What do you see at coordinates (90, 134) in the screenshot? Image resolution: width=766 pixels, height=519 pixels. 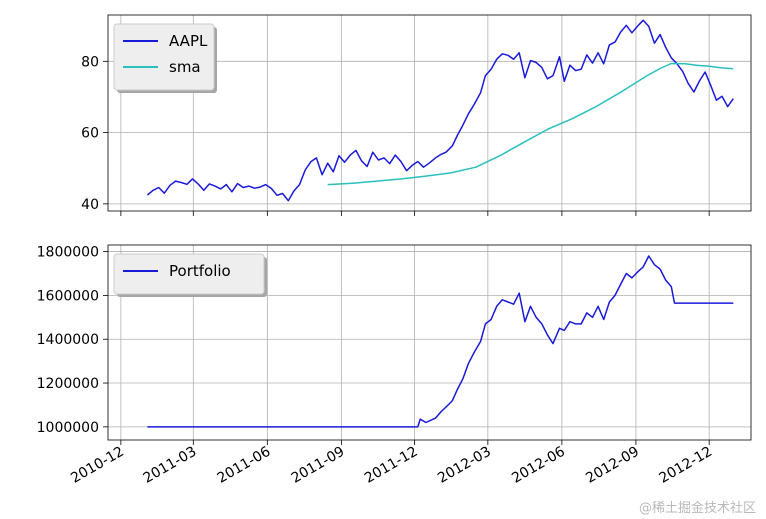 I see `y-tick-label: 60` at bounding box center [90, 134].